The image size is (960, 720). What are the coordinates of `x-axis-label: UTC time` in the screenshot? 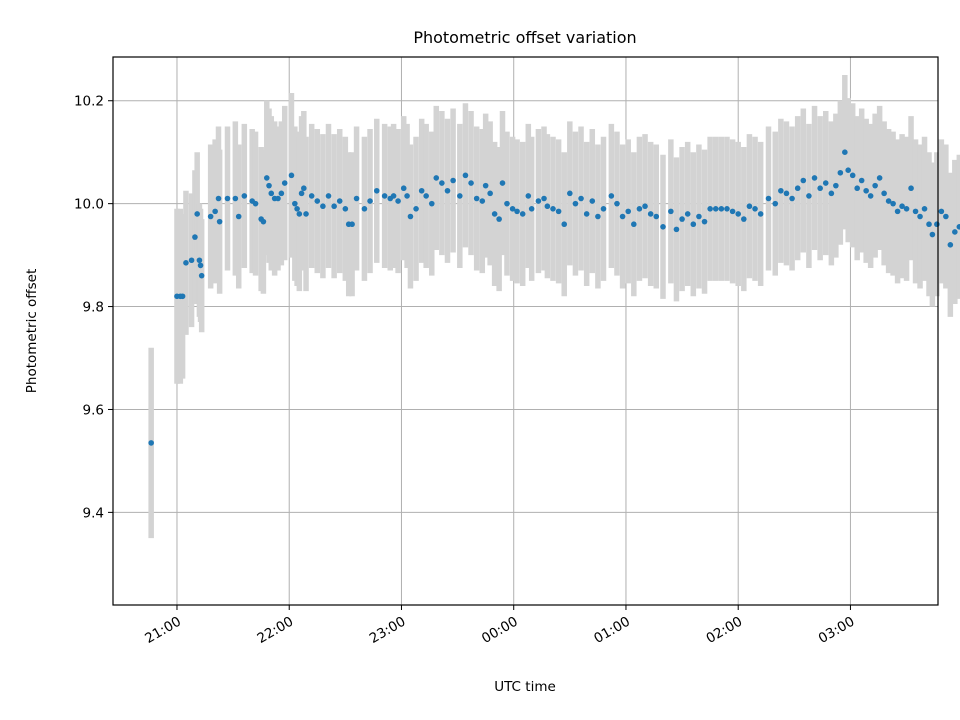 It's located at (525, 687).